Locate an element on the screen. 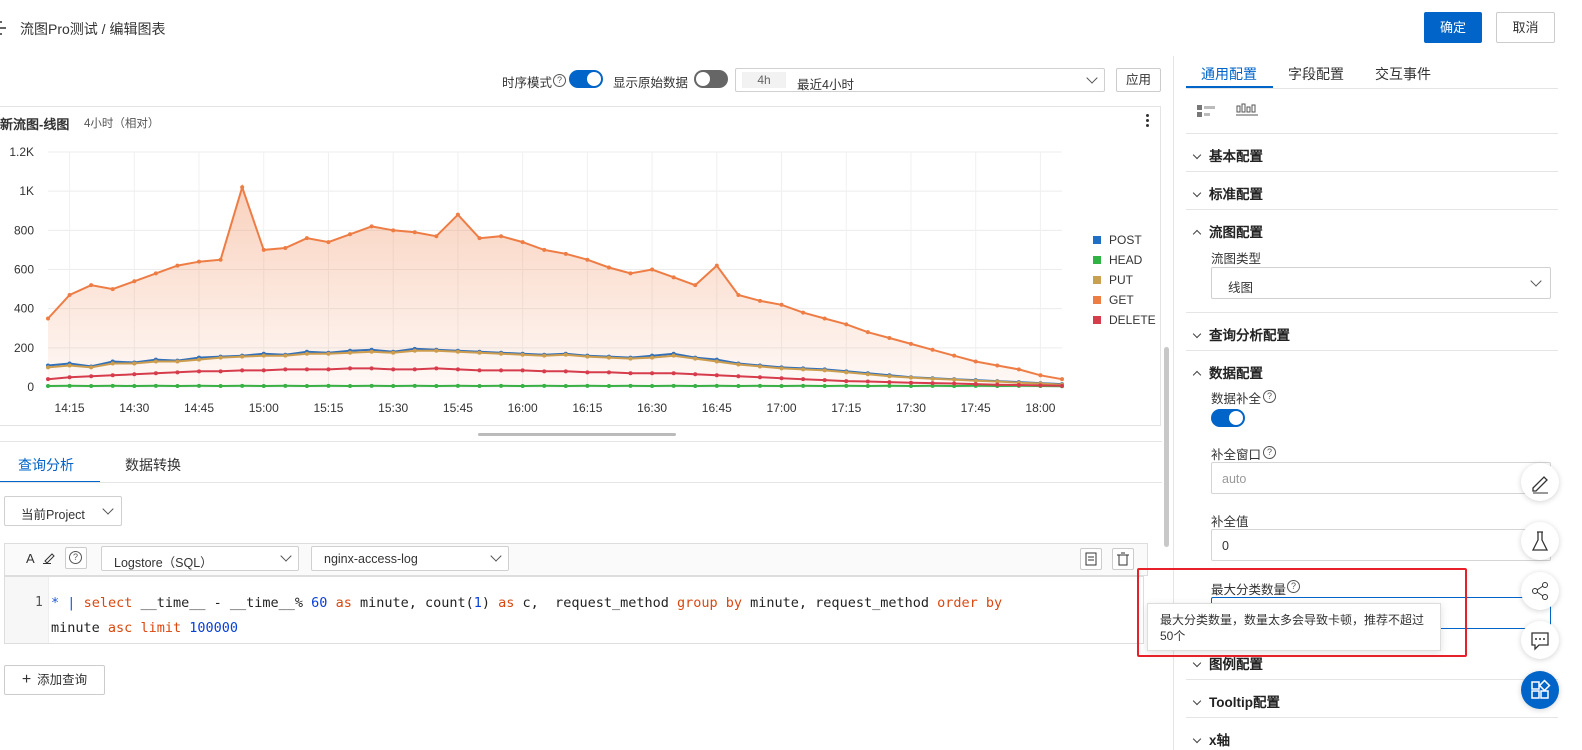 This screenshot has height=750, width=1582. copy-button is located at coordinates (1091, 559).